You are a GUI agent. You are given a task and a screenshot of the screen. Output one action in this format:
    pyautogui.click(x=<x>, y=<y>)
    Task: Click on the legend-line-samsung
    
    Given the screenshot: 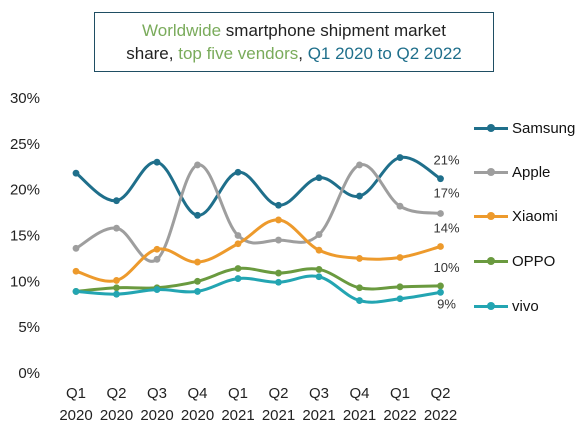 What is the action you would take?
    pyautogui.click(x=491, y=127)
    